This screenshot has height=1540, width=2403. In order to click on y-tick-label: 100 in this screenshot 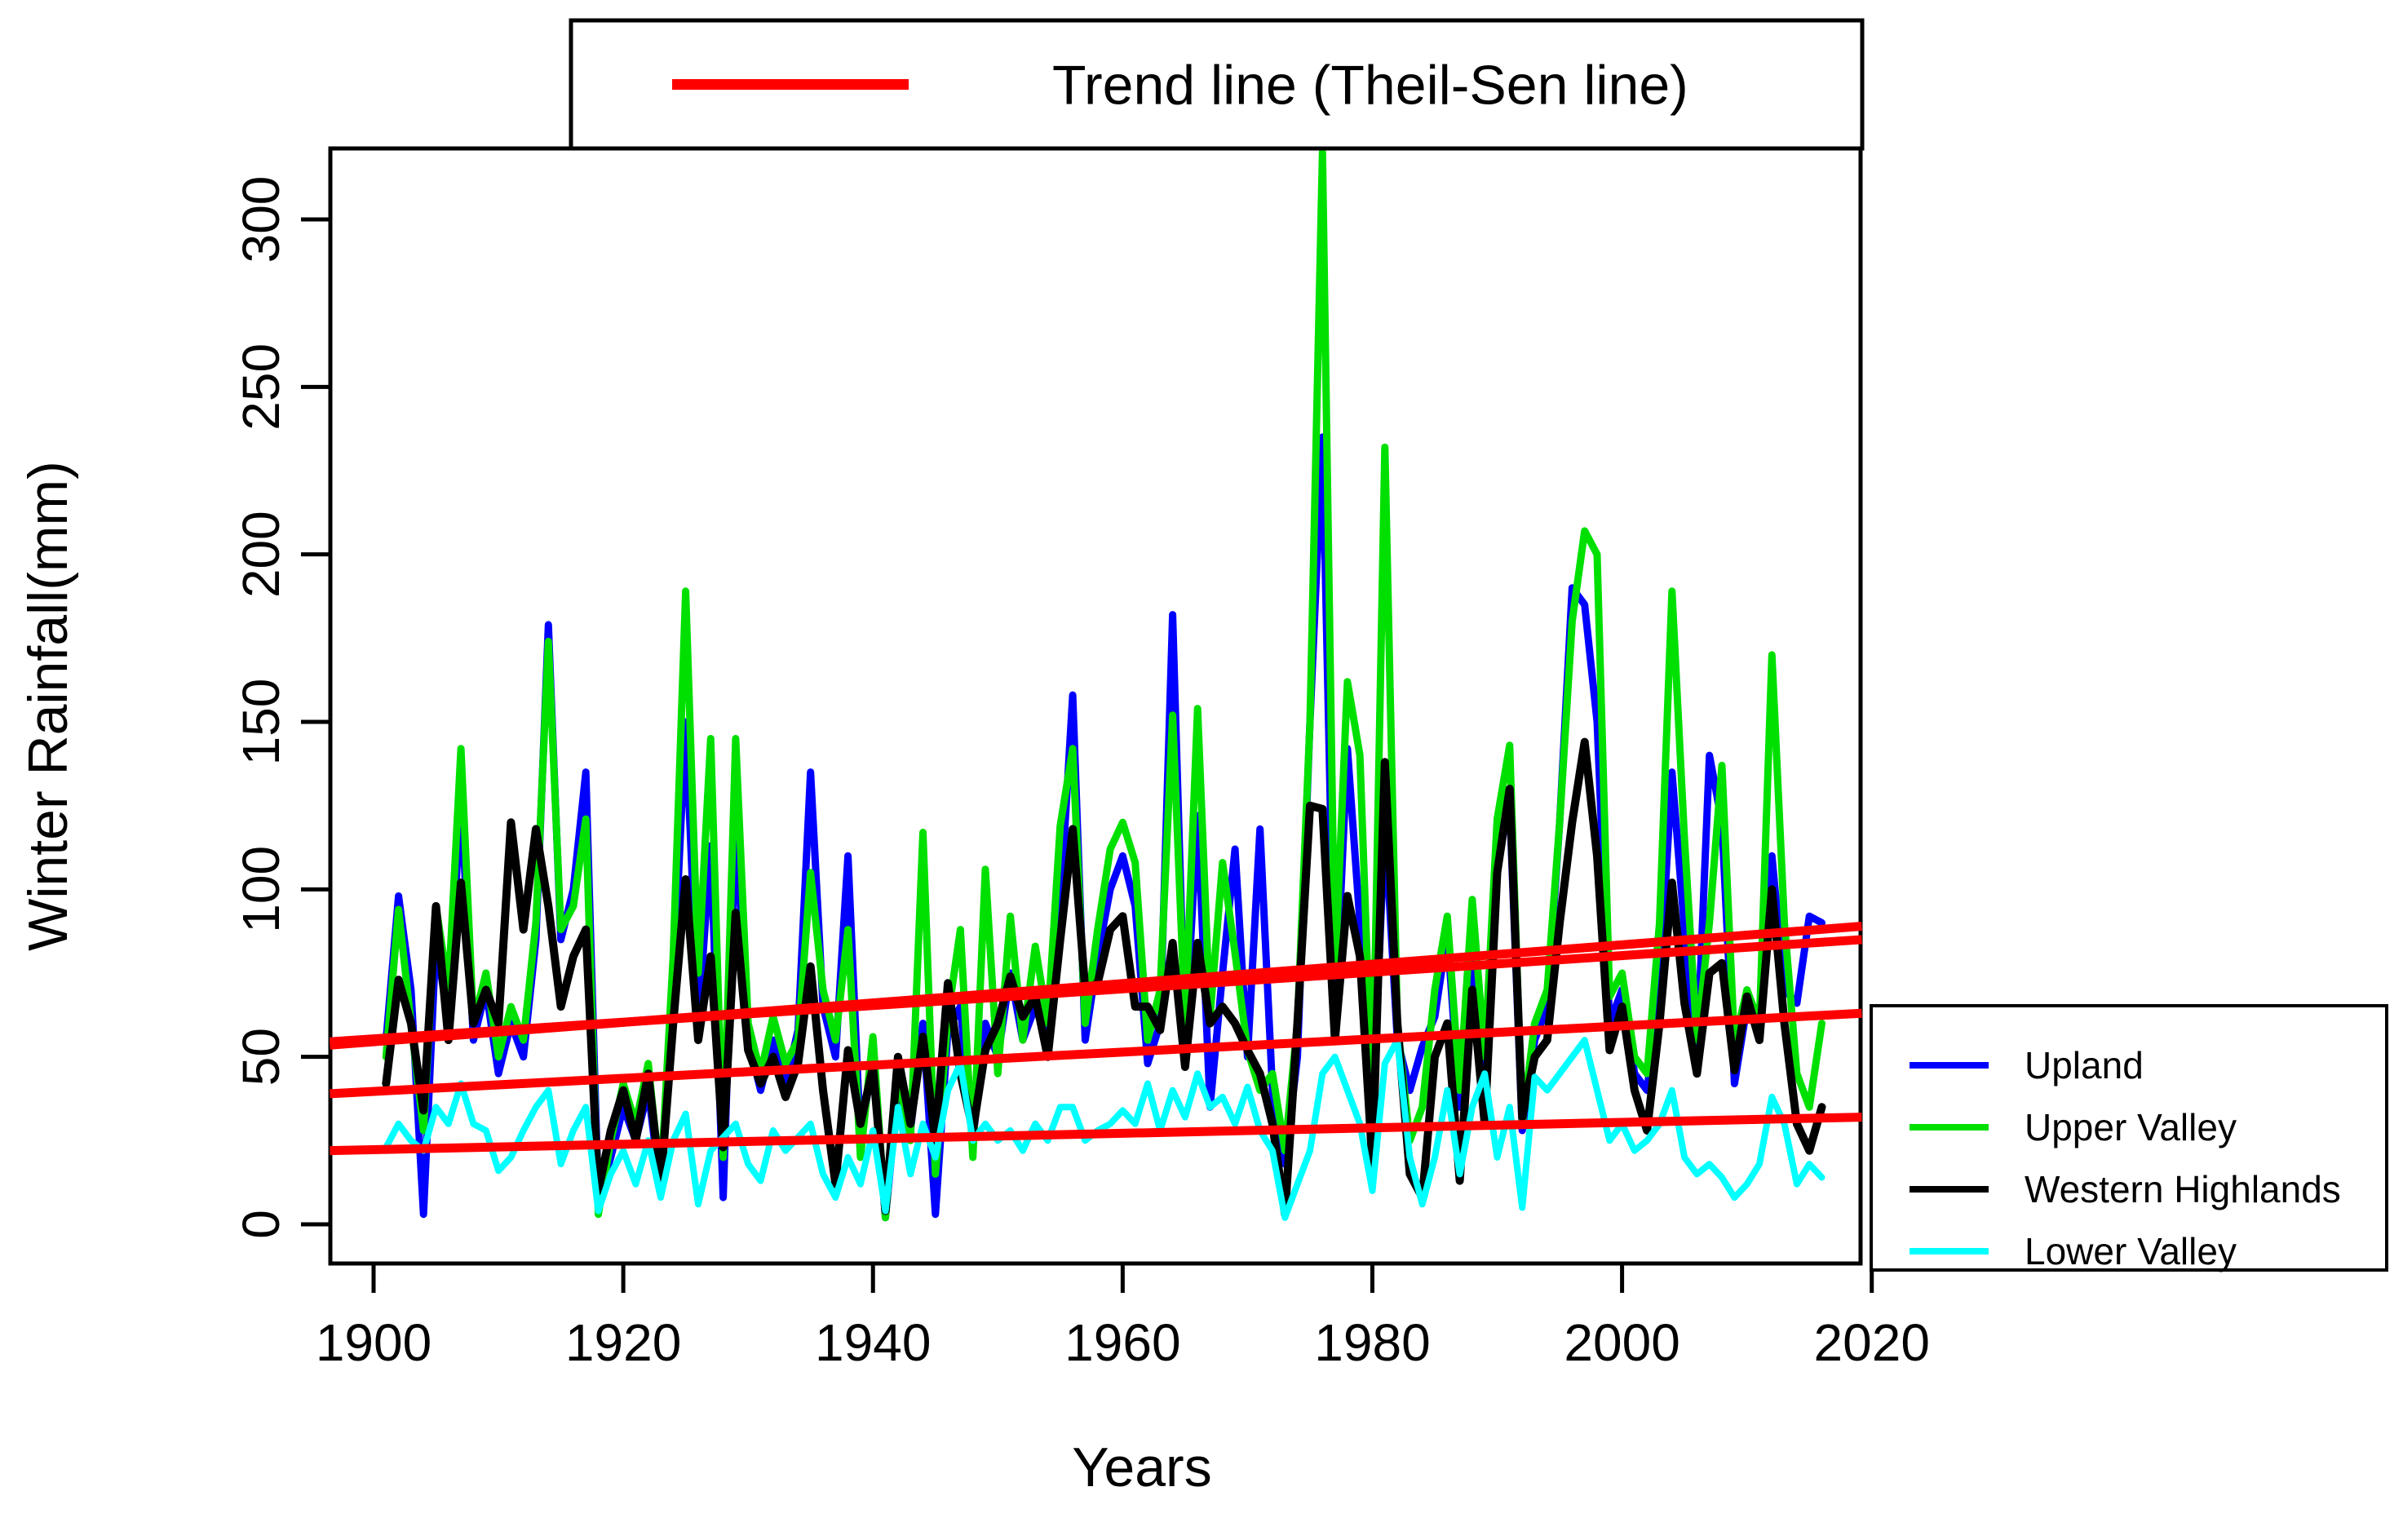, I will do `click(261, 889)`.